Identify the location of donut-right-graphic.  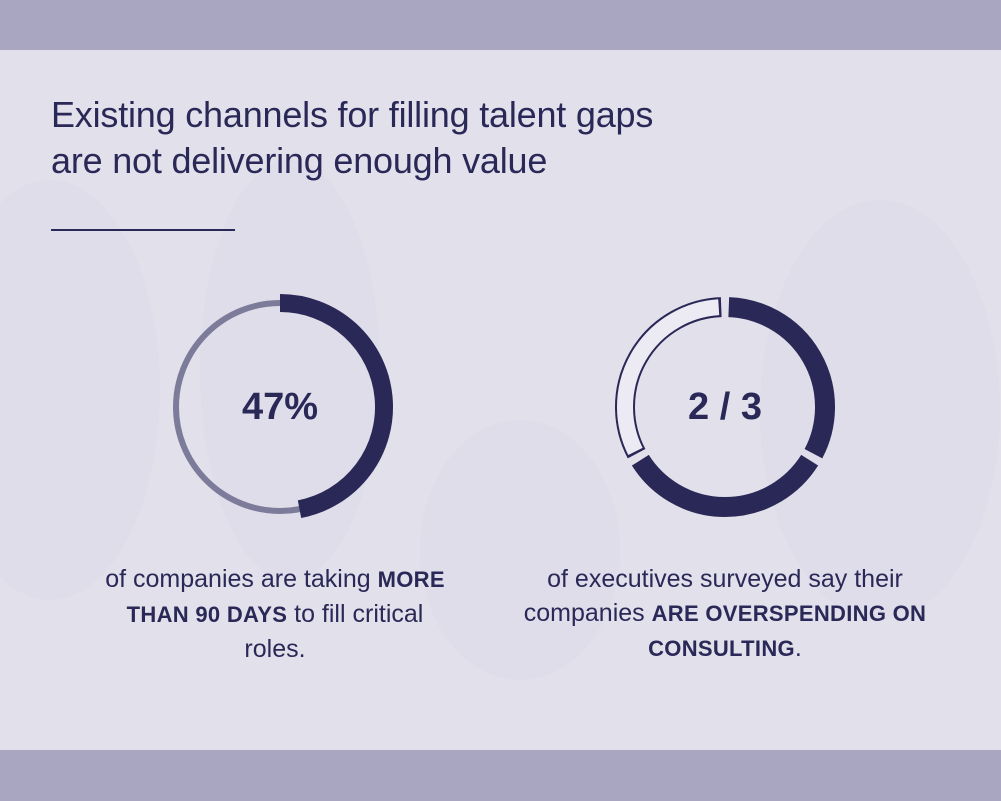
(725, 407).